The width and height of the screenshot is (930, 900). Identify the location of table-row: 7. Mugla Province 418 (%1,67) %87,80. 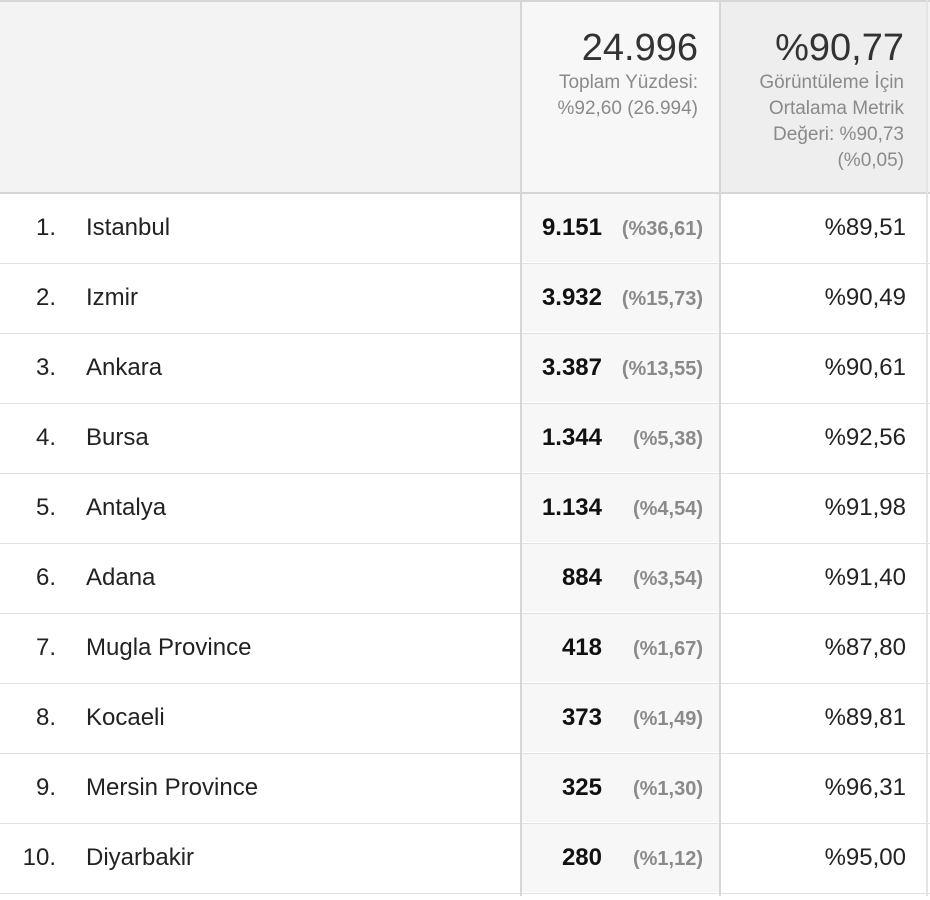
(465, 649).